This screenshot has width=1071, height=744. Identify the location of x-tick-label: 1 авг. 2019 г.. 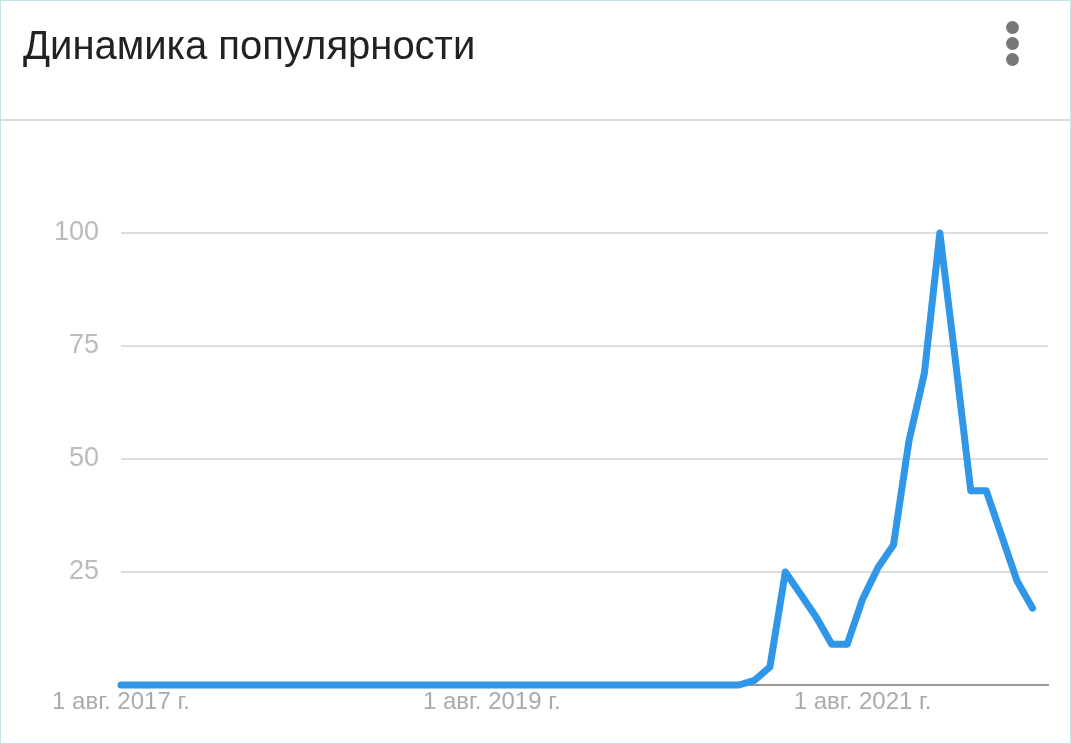
(491, 701).